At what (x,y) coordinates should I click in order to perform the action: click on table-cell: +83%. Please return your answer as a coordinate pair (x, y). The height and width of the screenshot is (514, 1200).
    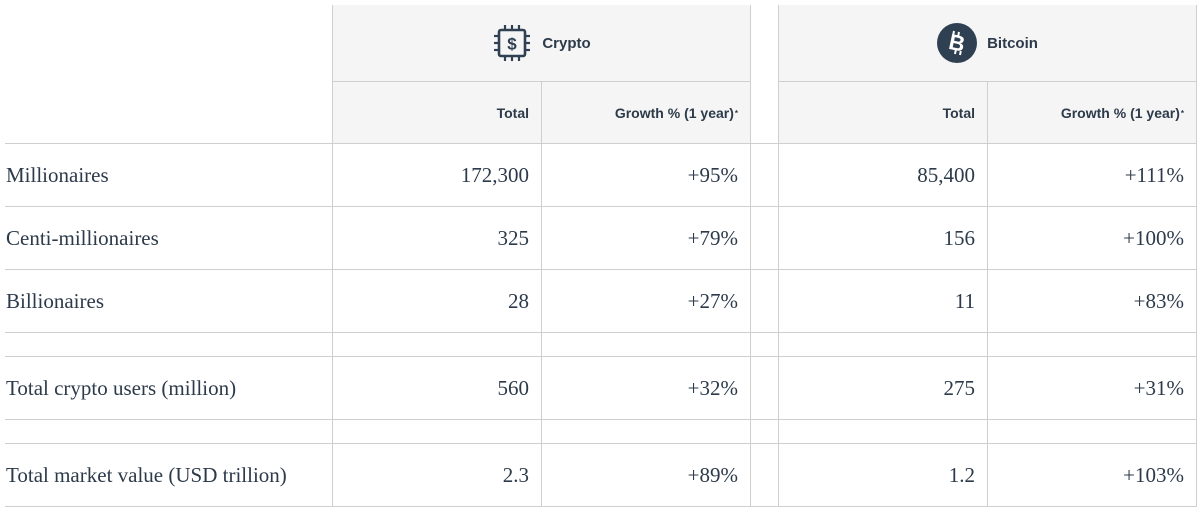
    Looking at the image, I should click on (1158, 300).